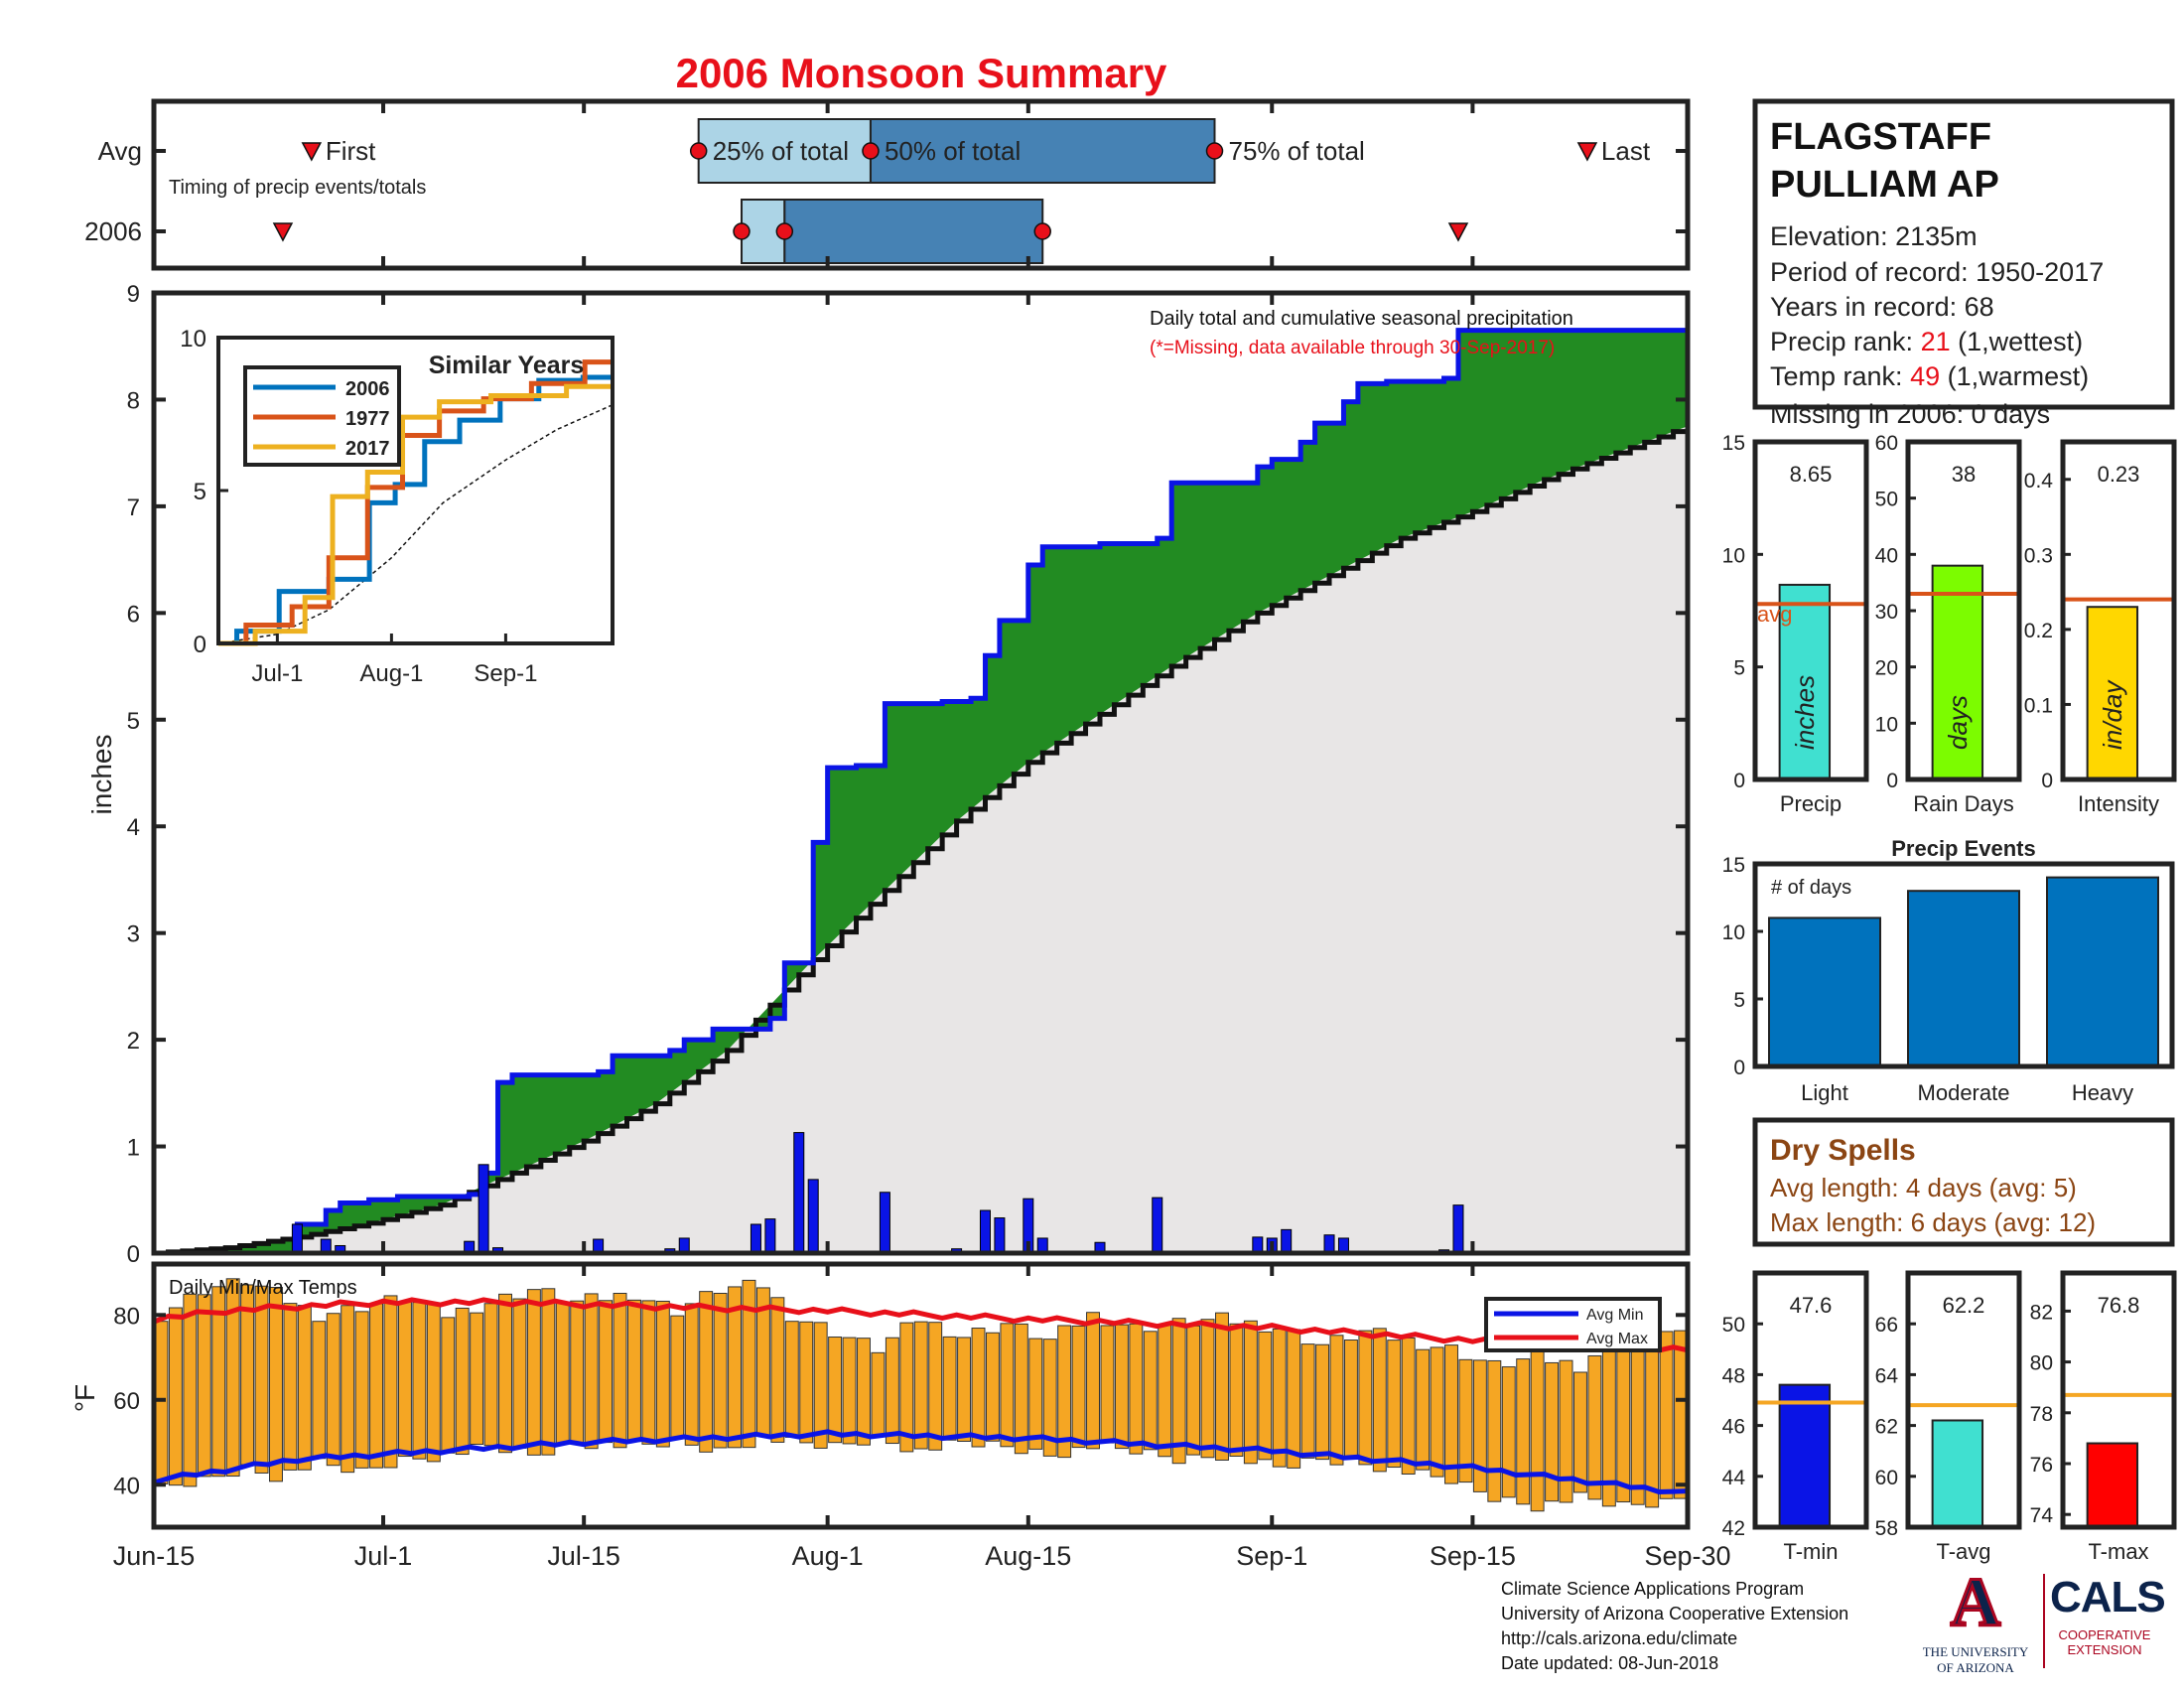  What do you see at coordinates (1937, 272) in the screenshot?
I see `station-period: Period of record: 1950-2017` at bounding box center [1937, 272].